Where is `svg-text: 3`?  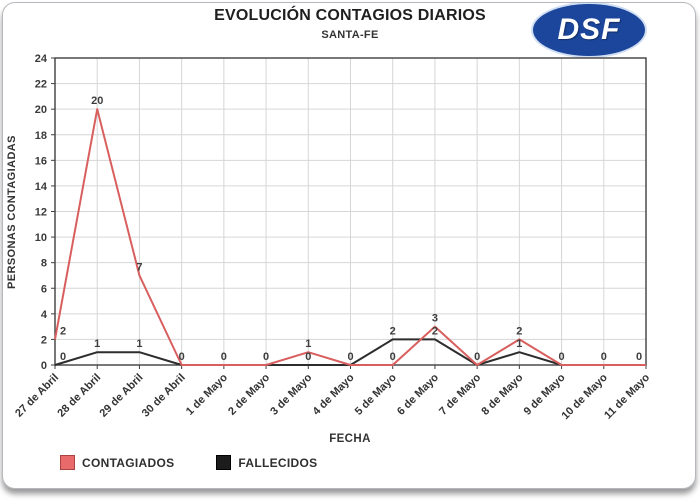 svg-text: 3 is located at coordinates (435, 319).